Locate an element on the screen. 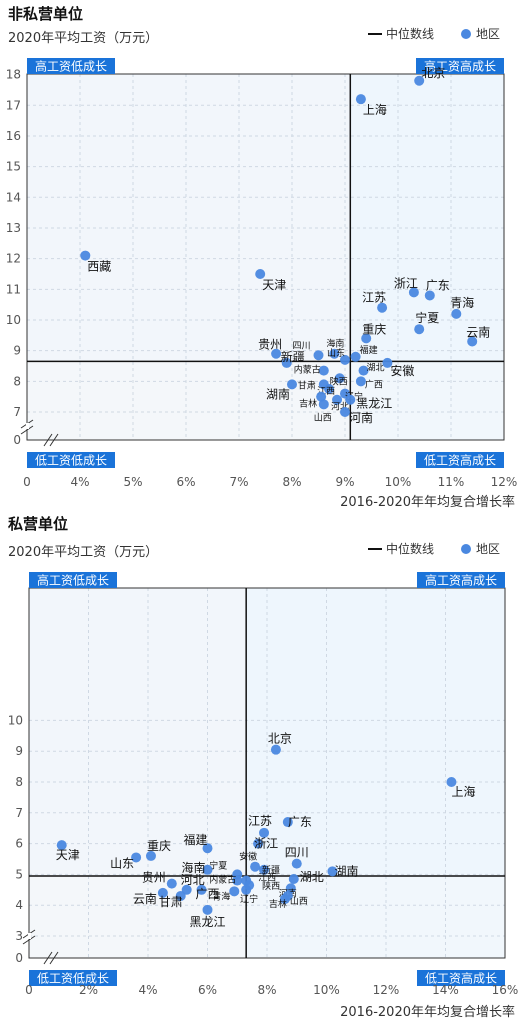 The image size is (521, 1023). y-tick-label: 5 is located at coordinates (19, 874).